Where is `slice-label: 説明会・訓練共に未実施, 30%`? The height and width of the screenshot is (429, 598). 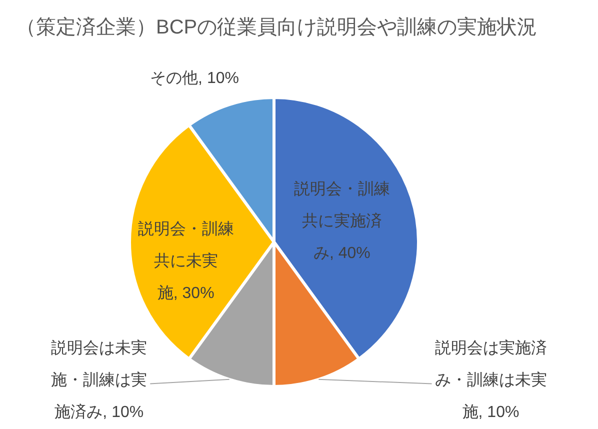 slice-label: 説明会・訓練共に未実施, 30% is located at coordinates (185, 262).